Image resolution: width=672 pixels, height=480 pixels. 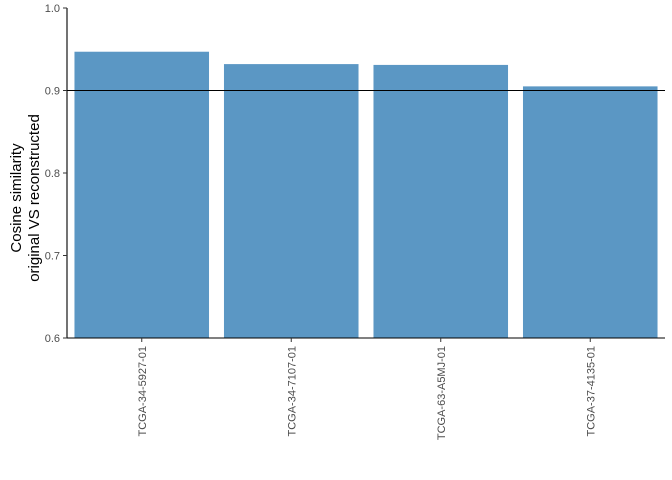 I want to click on x-tick-label-2: TCGA-34-7107-01, so click(x=292, y=391).